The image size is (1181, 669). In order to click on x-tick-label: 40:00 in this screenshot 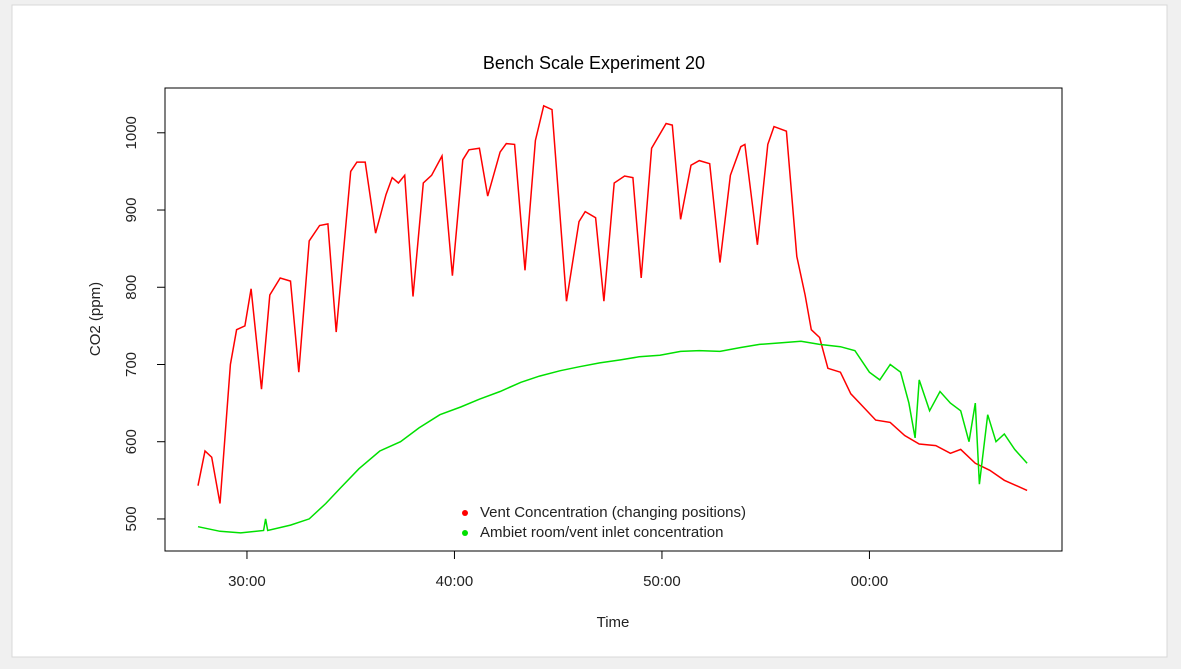, I will do `click(455, 581)`.